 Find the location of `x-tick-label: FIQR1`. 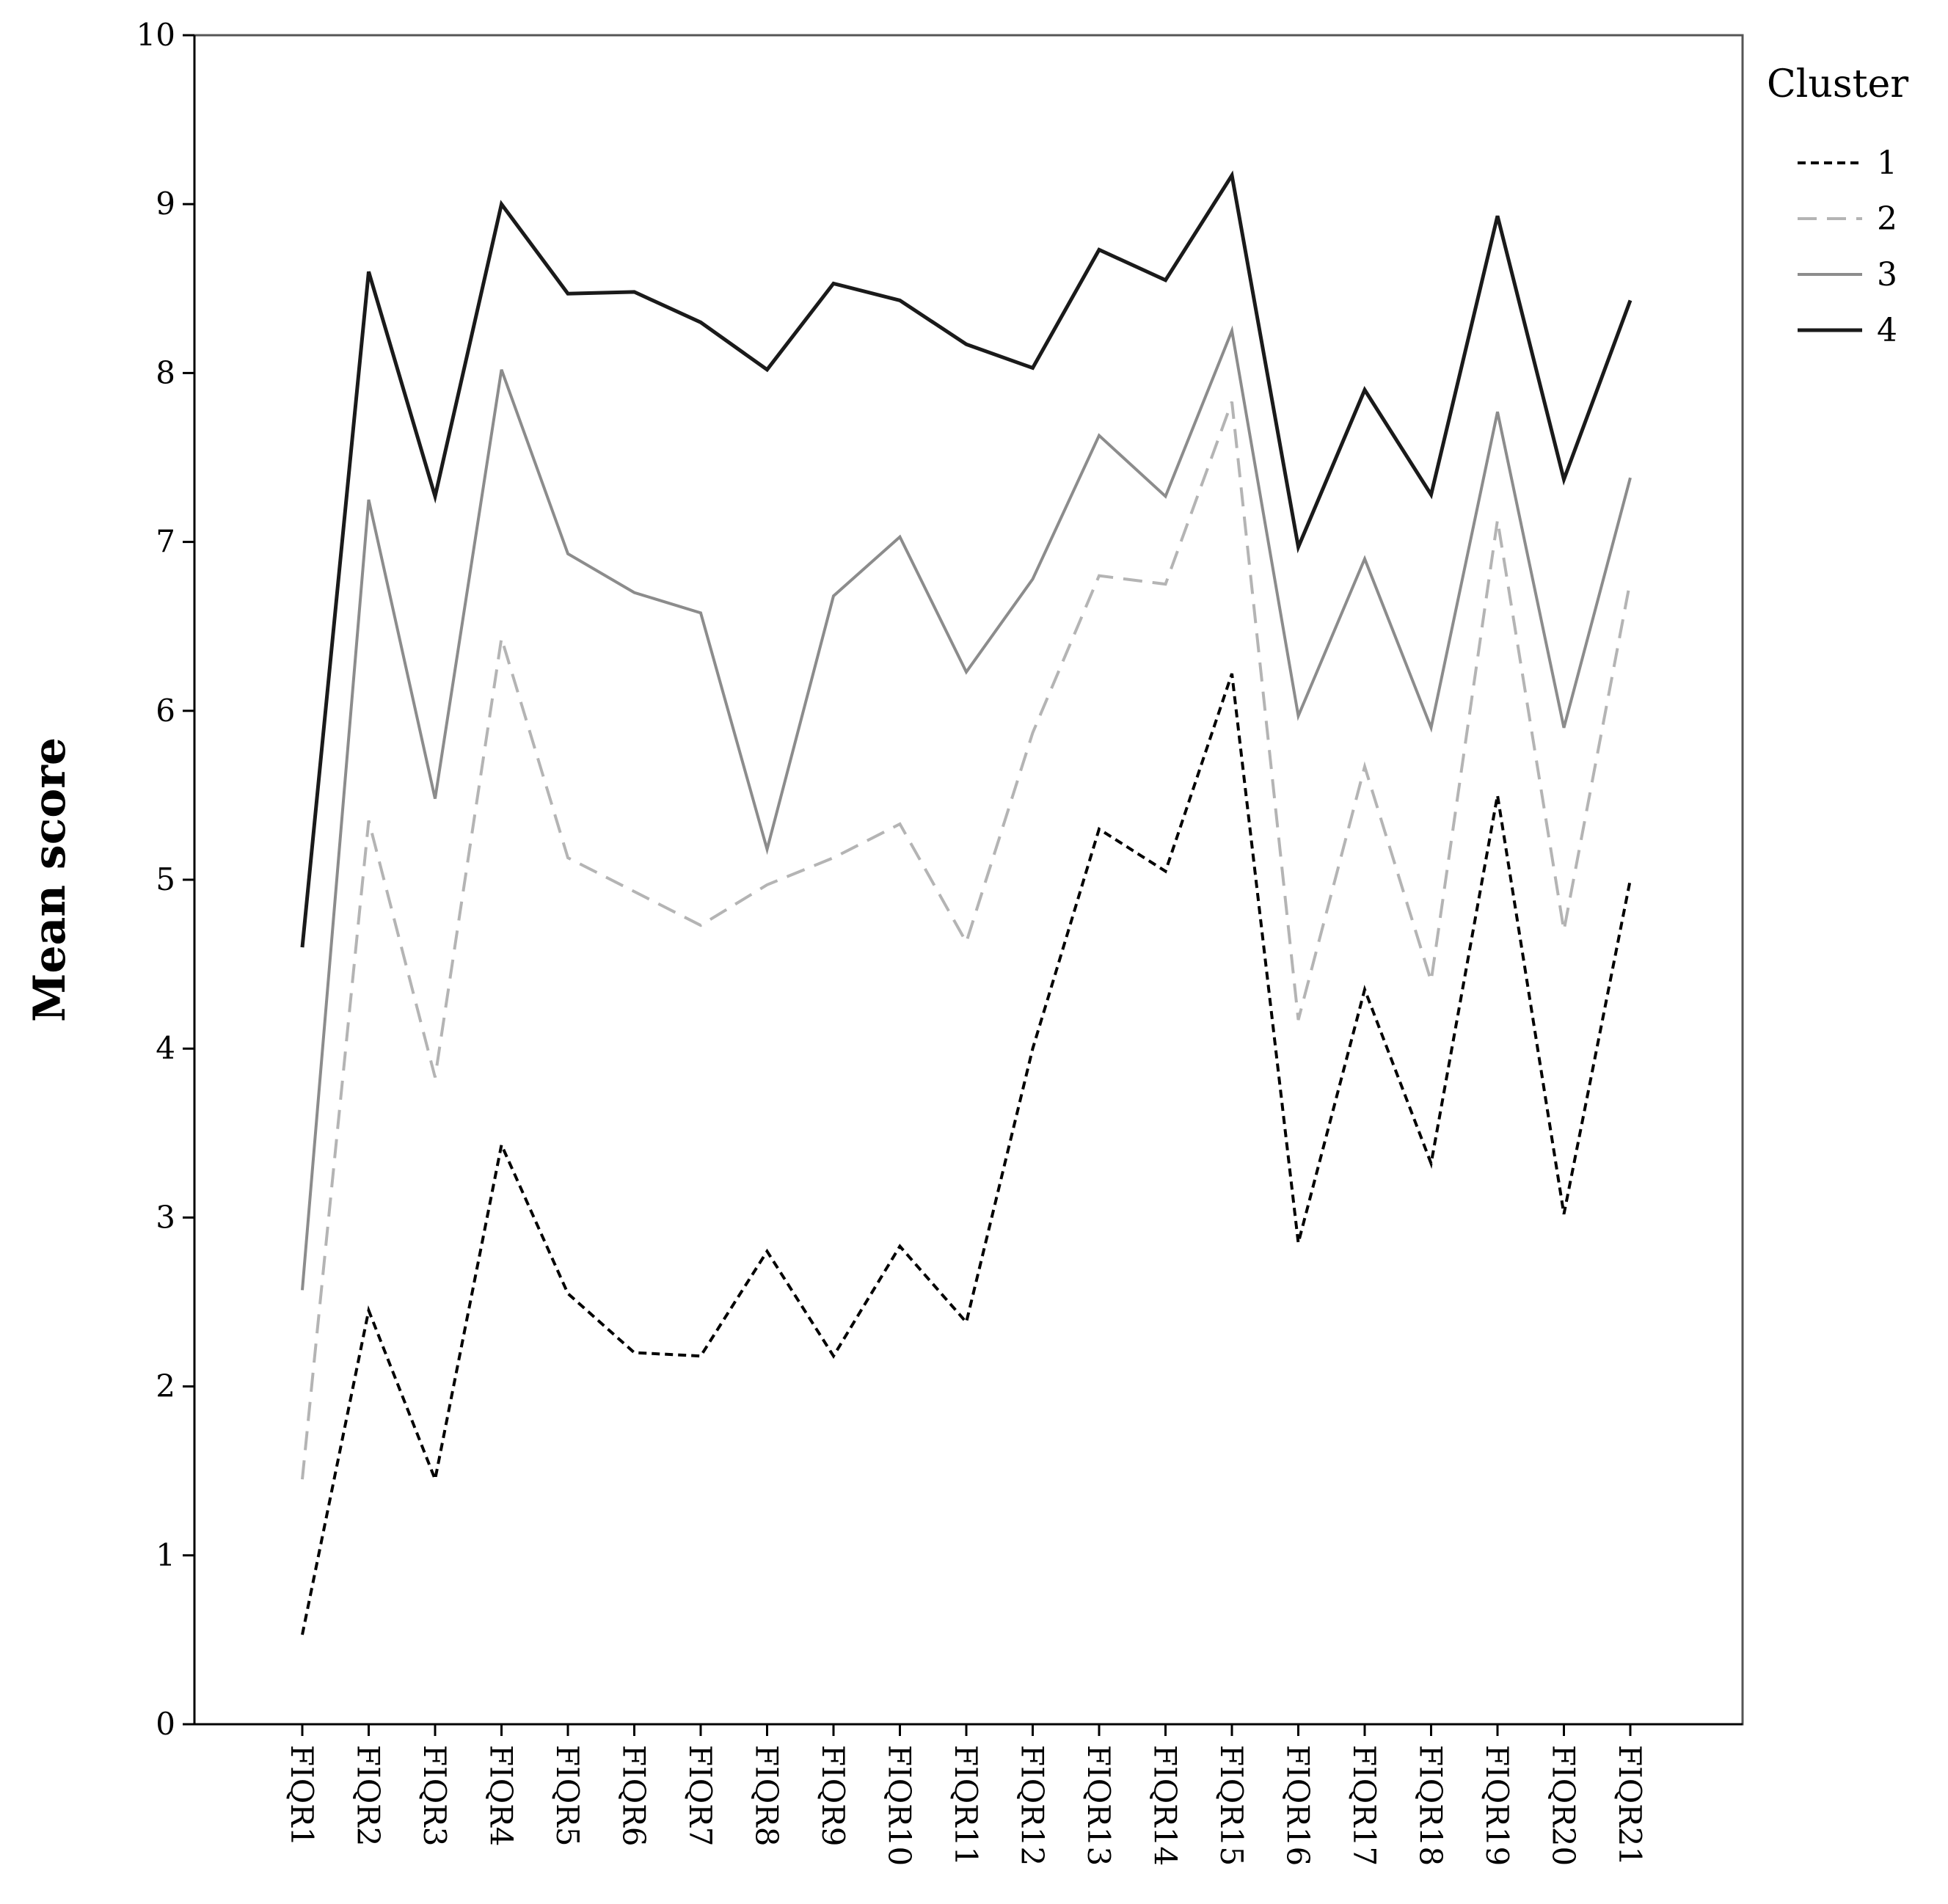

x-tick-label: FIQR1 is located at coordinates (302, 1796).